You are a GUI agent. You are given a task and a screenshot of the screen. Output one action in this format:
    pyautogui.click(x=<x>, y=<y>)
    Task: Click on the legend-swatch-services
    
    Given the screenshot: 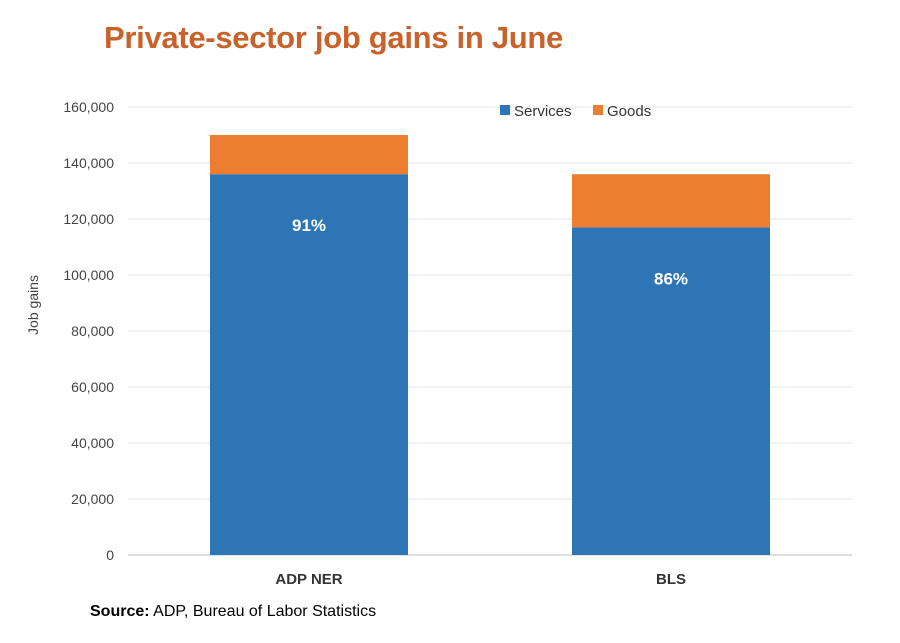 What is the action you would take?
    pyautogui.click(x=505, y=110)
    